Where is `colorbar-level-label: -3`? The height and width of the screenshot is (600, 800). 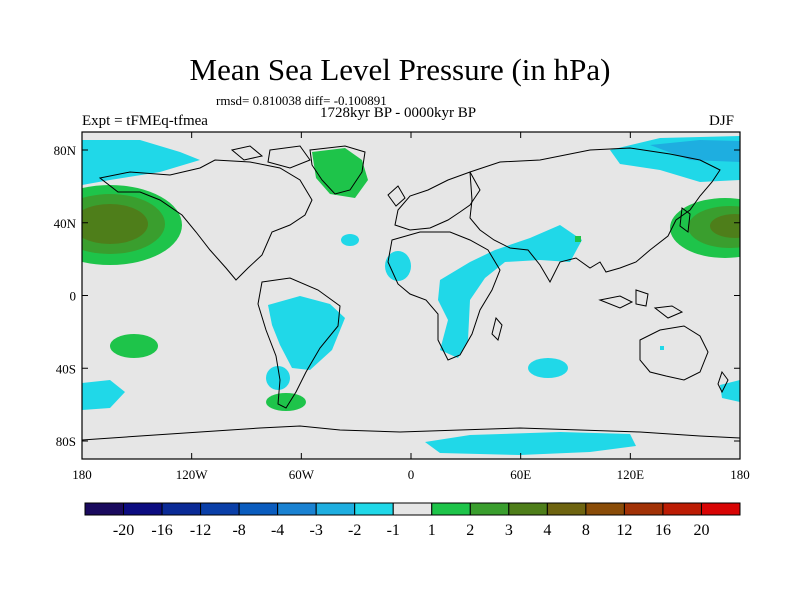 colorbar-level-label: -3 is located at coordinates (316, 530).